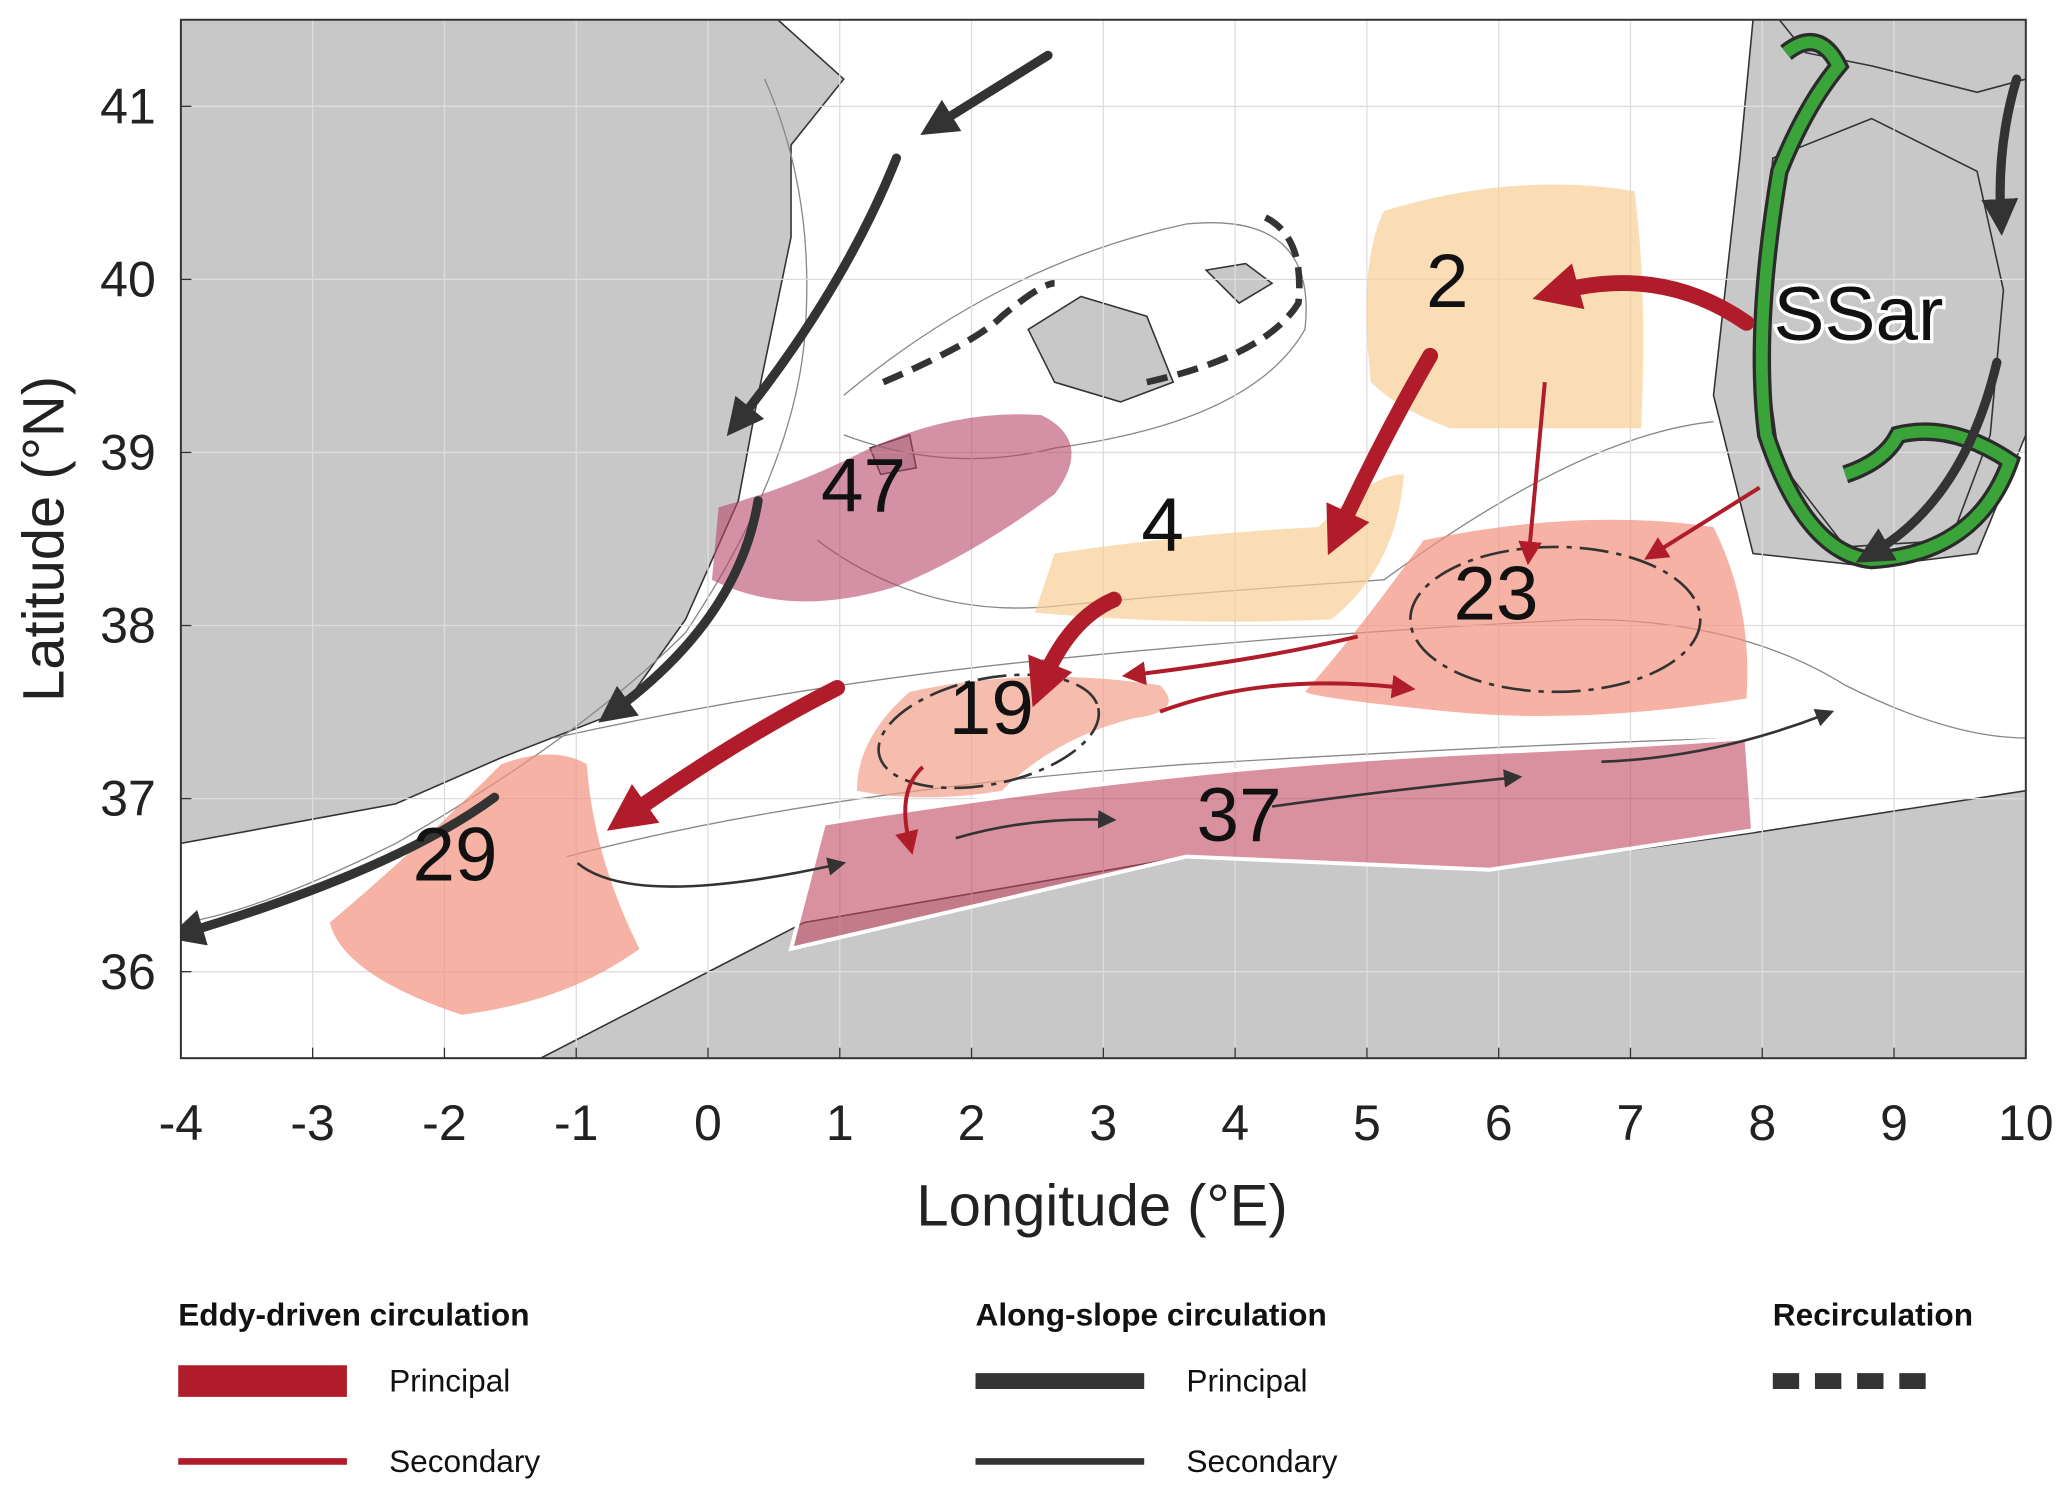 The height and width of the screenshot is (1501, 2067). Describe the element at coordinates (181, 1123) in the screenshot. I see `x-tick-label: -4` at that location.